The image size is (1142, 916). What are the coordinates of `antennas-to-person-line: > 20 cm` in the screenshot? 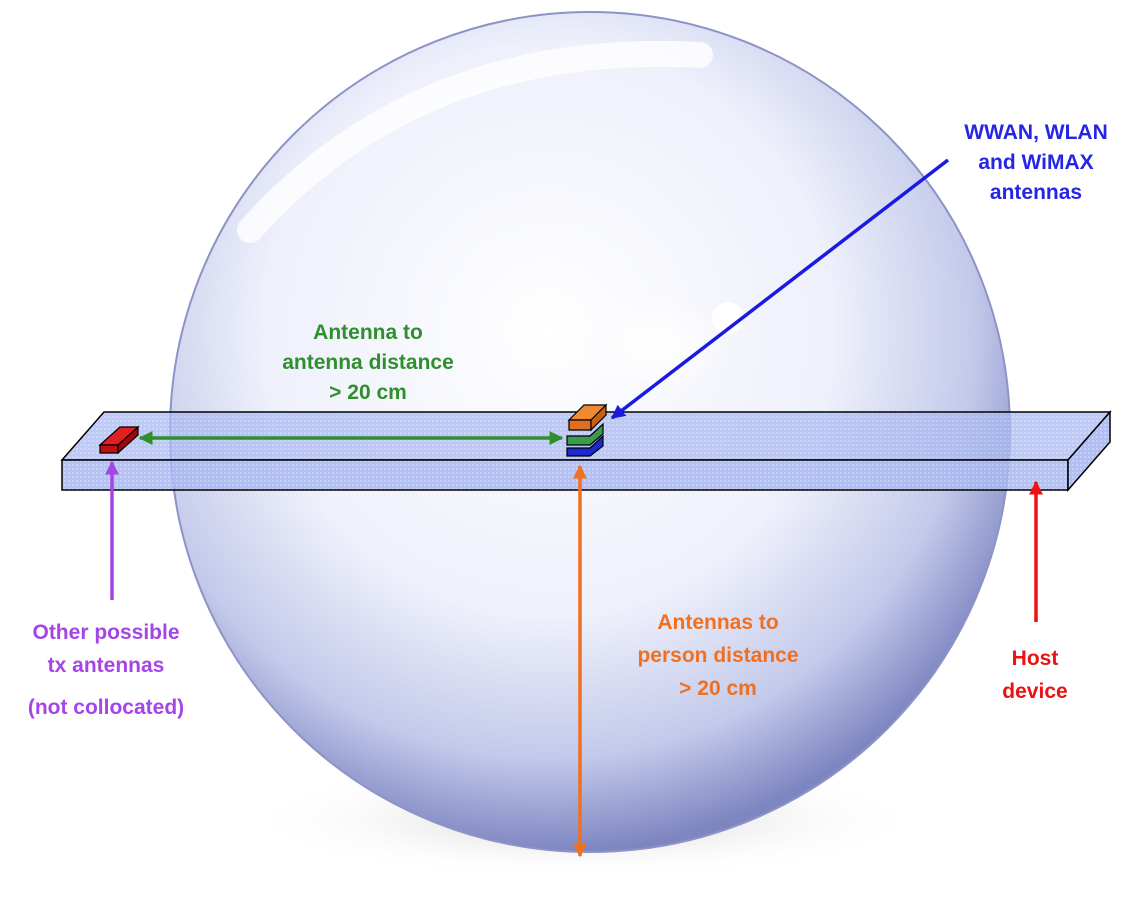 It's located at (718, 688).